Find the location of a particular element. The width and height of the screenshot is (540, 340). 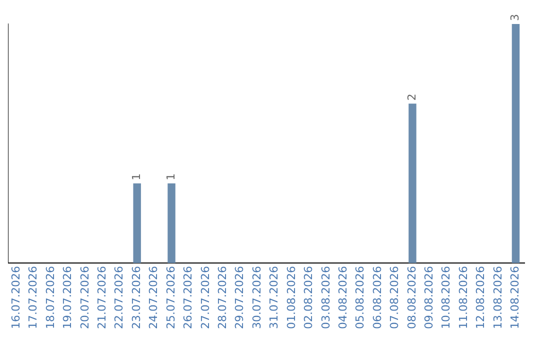

data-label: 3 is located at coordinates (515, 17).